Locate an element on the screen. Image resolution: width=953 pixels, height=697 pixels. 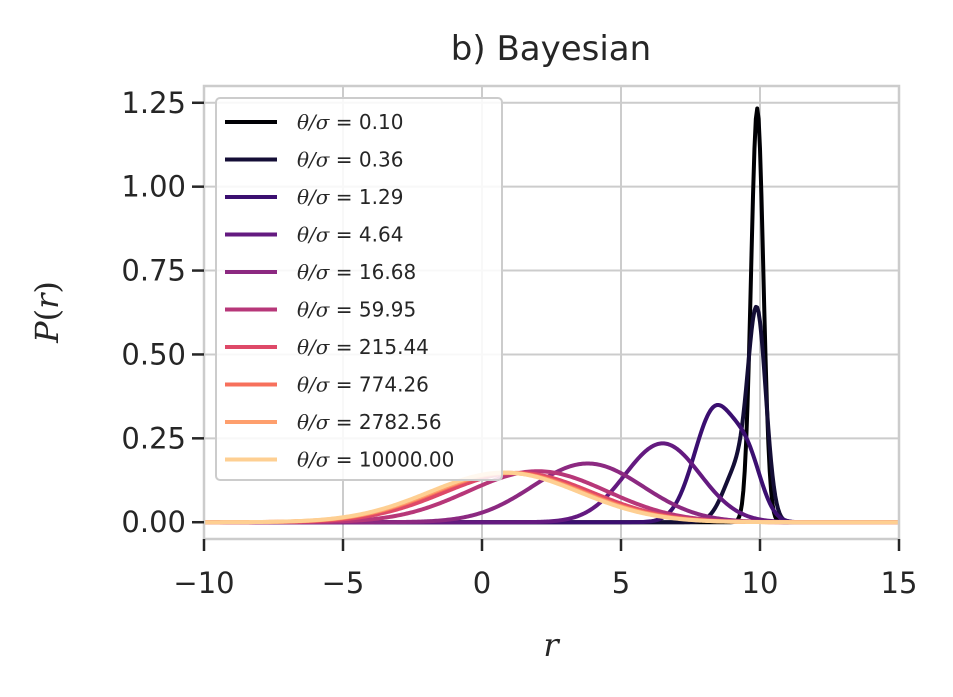
legend-entry-3: θ/σ = 4.64 is located at coordinates (350, 235).